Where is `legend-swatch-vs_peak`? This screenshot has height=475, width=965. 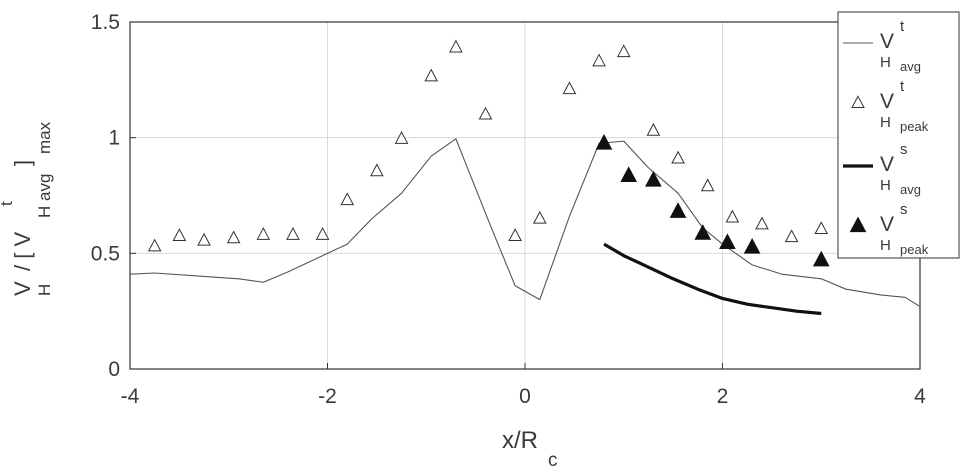 legend-swatch-vs_peak is located at coordinates (858, 224).